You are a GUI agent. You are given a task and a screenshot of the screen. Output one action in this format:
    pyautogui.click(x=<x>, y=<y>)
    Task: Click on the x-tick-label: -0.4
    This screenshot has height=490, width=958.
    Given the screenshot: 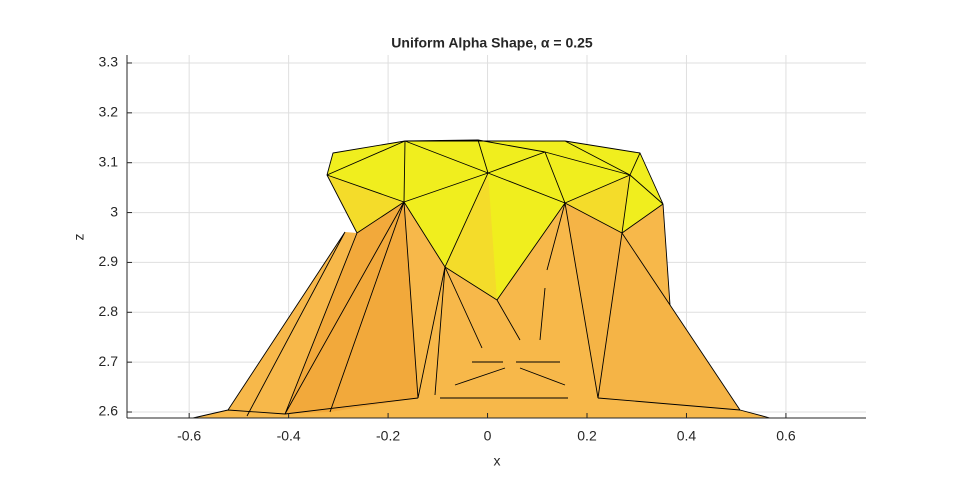 What is the action you would take?
    pyautogui.click(x=289, y=436)
    